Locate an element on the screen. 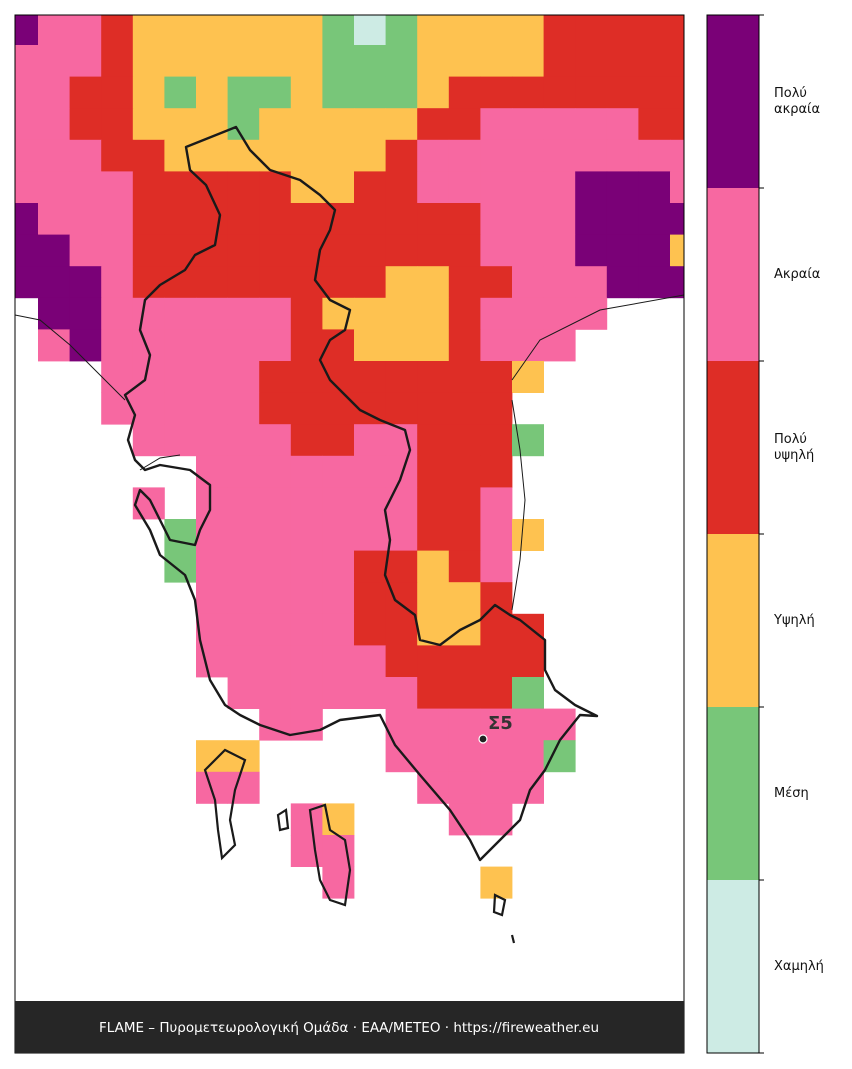  colorbar-frame is located at coordinates (733, 534).